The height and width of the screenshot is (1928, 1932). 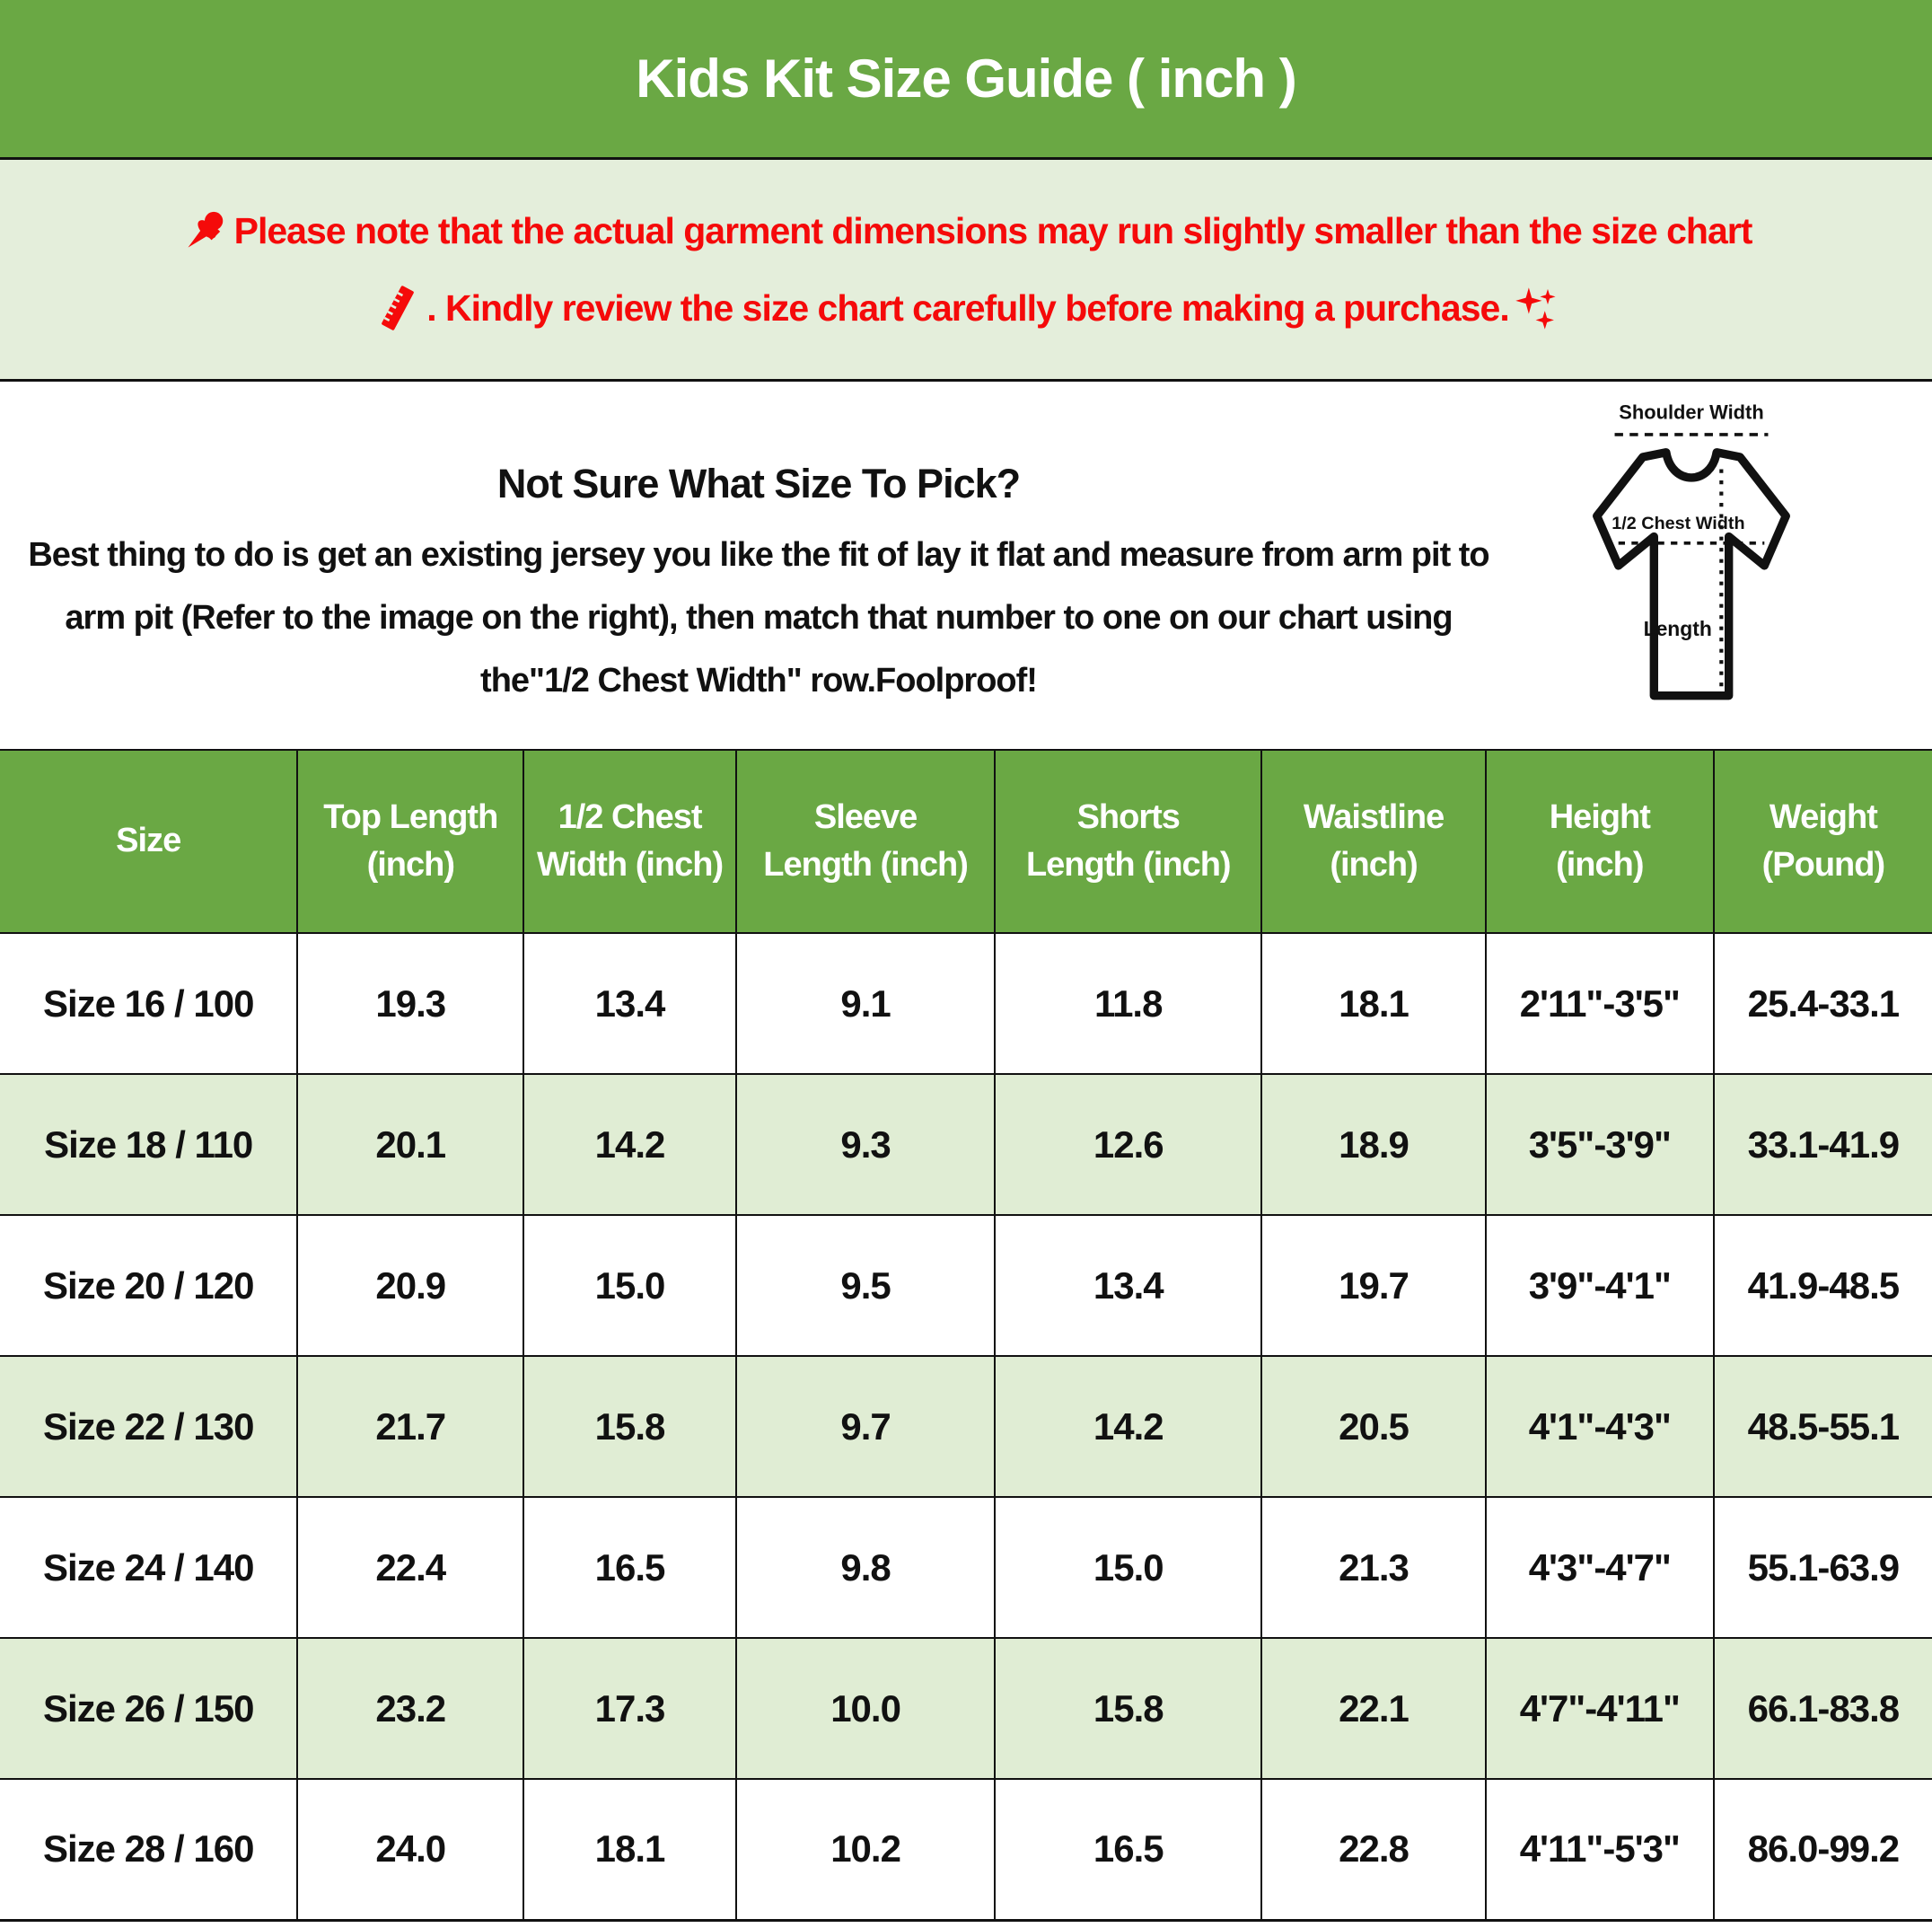 I want to click on col-header-shorts-length: Shorts Length (inch), so click(x=1128, y=841).